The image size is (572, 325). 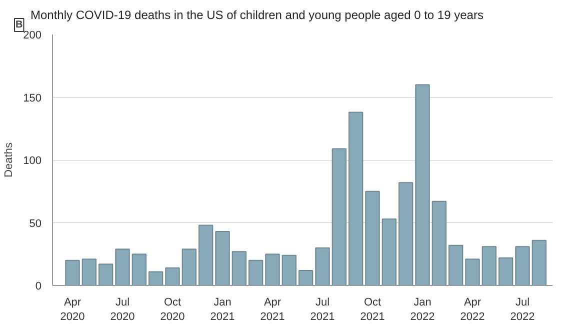 What do you see at coordinates (172, 309) in the screenshot?
I see `x-tick-label: Oct 2020` at bounding box center [172, 309].